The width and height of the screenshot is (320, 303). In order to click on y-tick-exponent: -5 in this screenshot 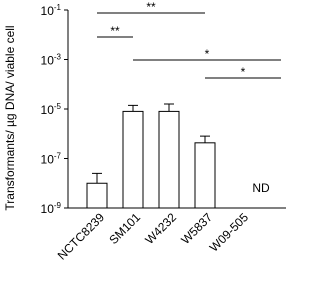, I will do `click(58, 106)`.